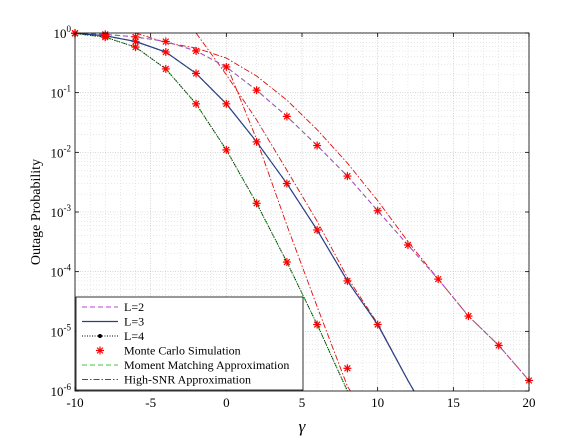  I want to click on legend-label: Moment Matching Approximation, so click(206, 365).